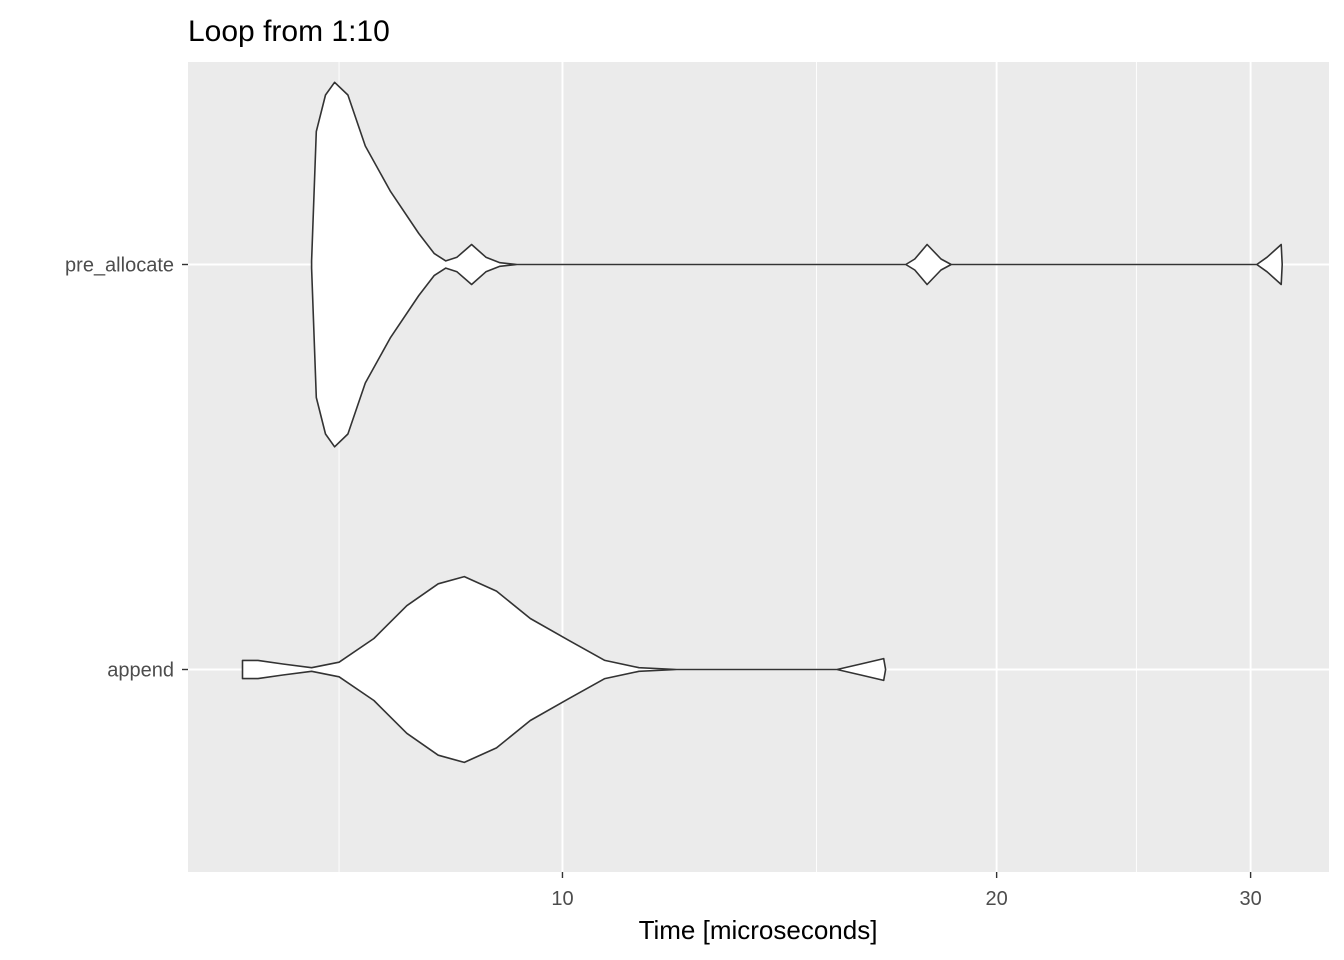 This screenshot has width=1344, height=960. I want to click on y-tick-label: append, so click(140, 671).